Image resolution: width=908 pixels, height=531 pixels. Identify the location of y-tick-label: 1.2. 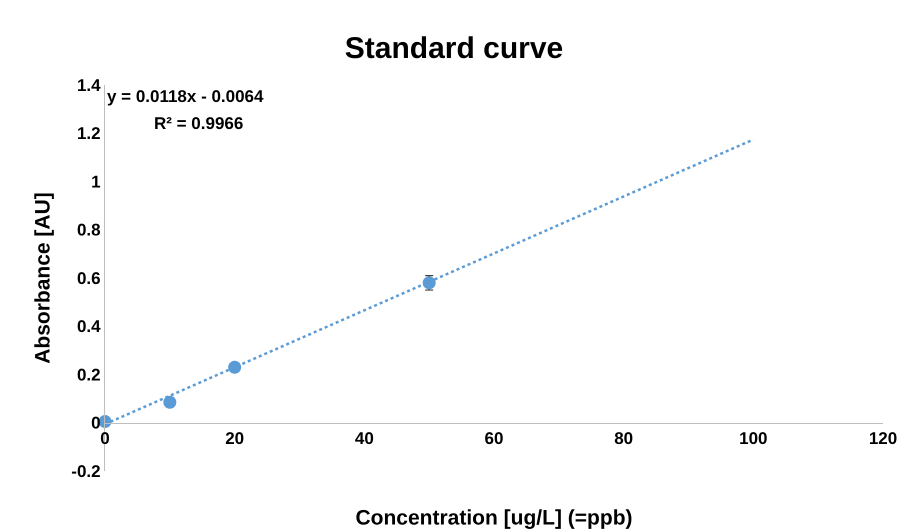
(88, 134).